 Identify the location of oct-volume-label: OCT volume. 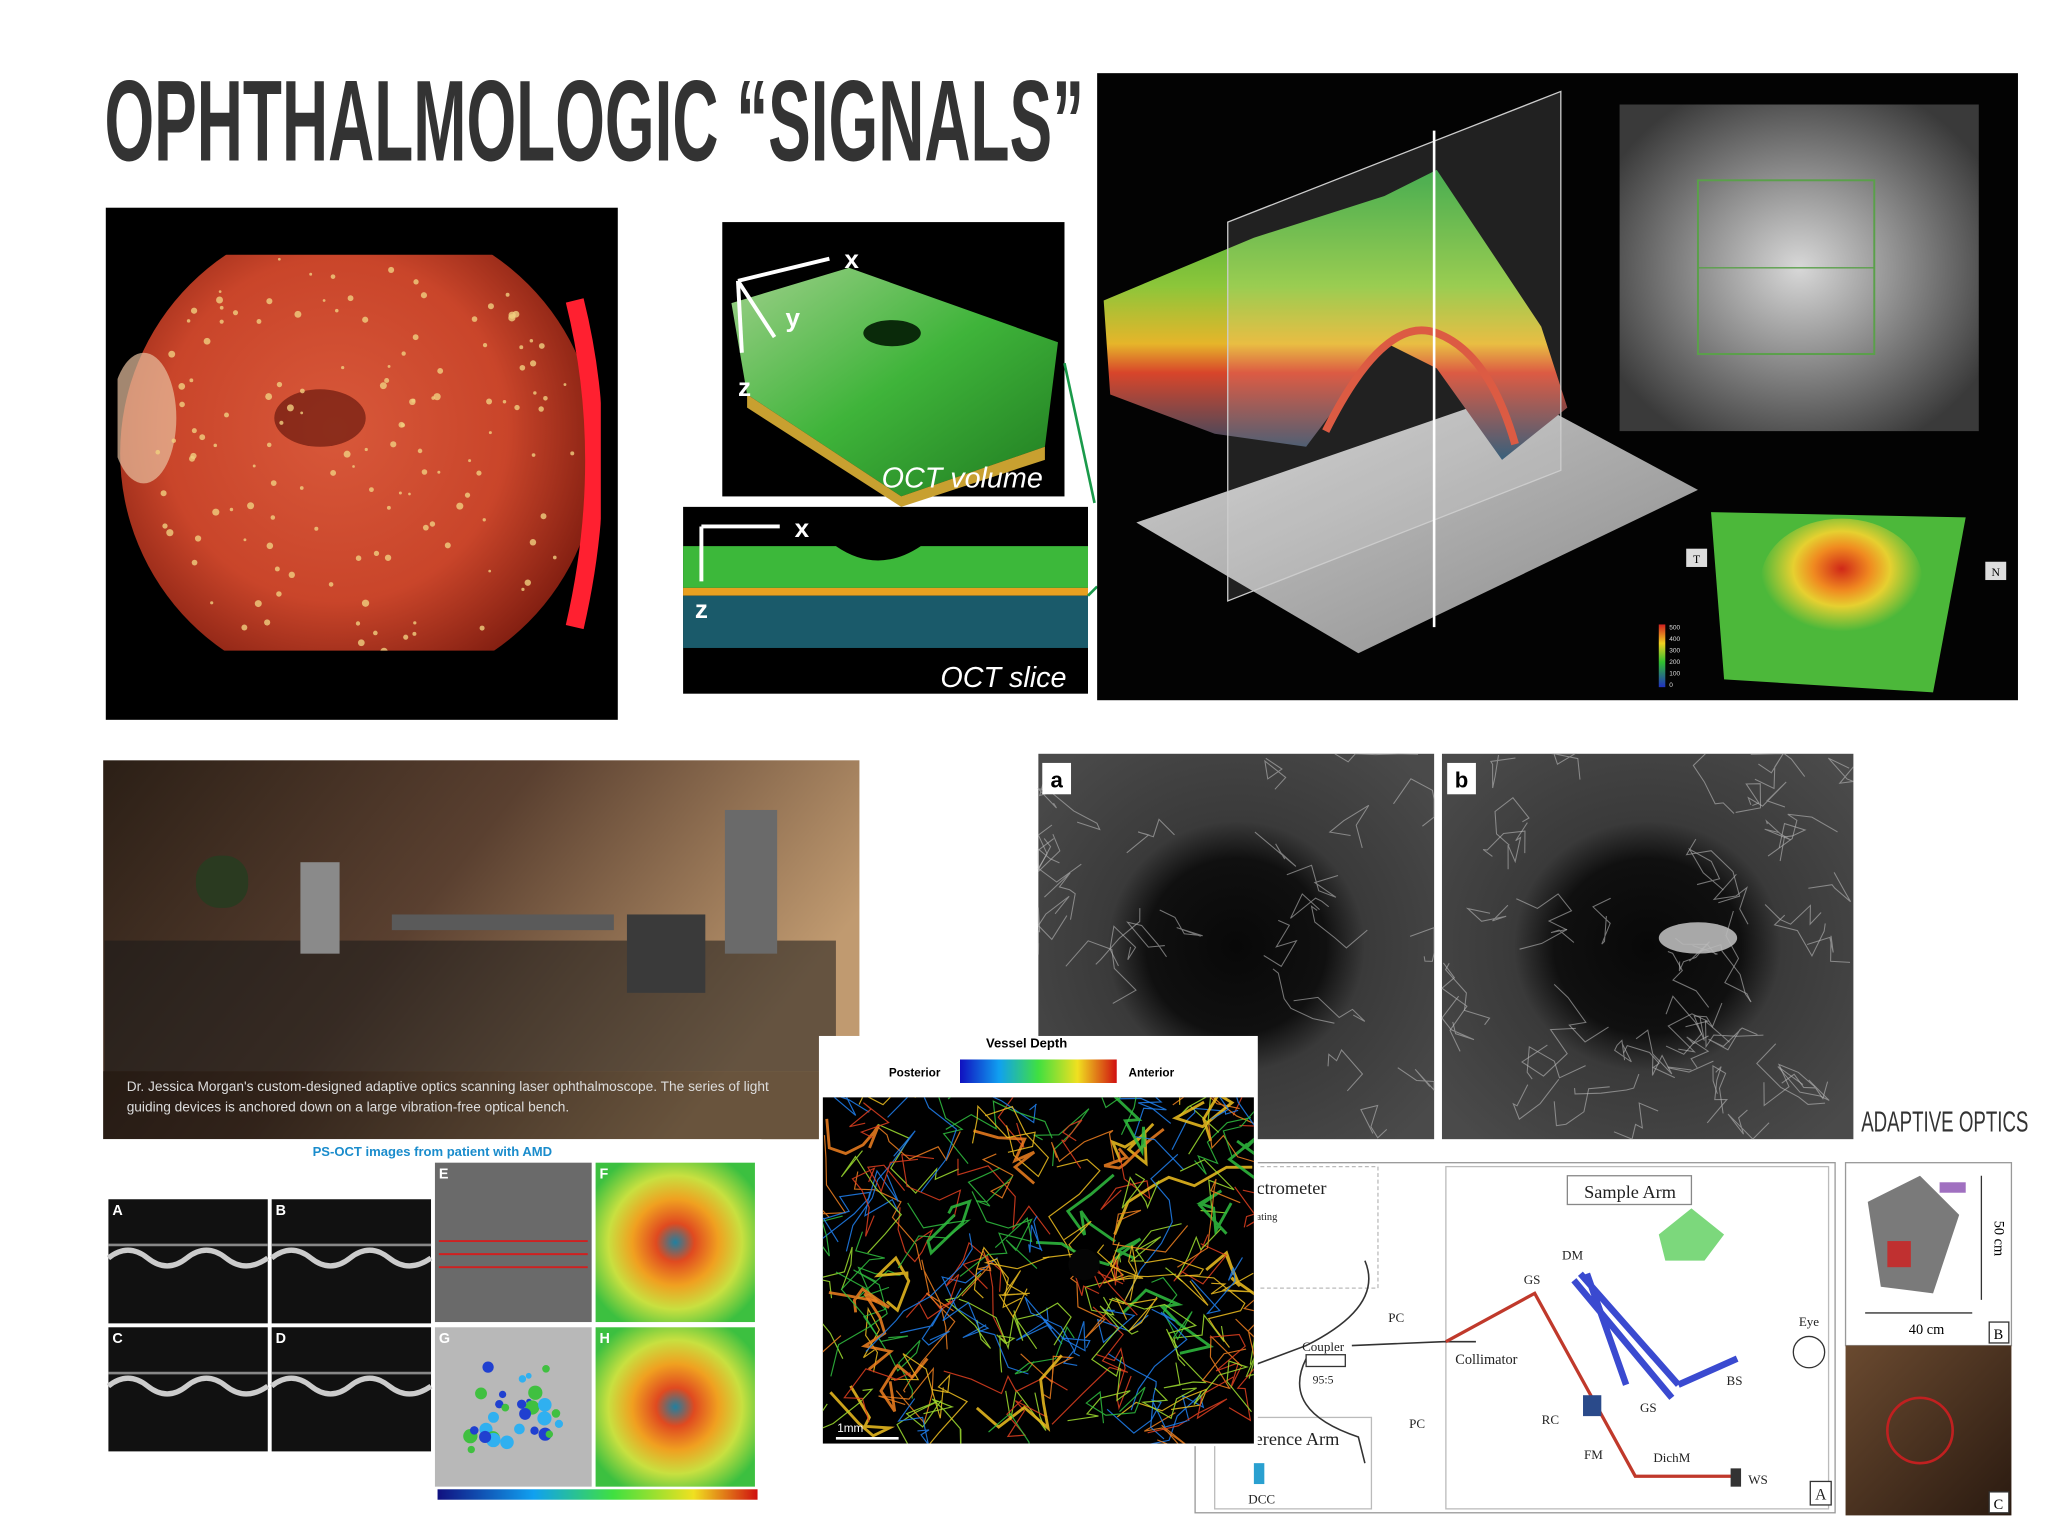
(962, 478).